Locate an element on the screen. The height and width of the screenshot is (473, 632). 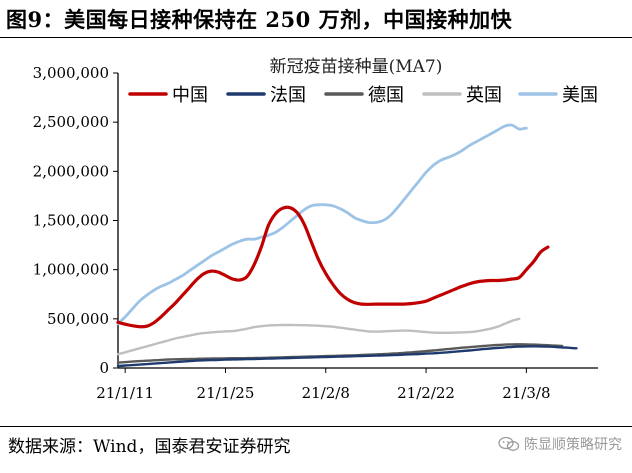
watermark: 陈显顺策略研究 is located at coordinates (560, 444).